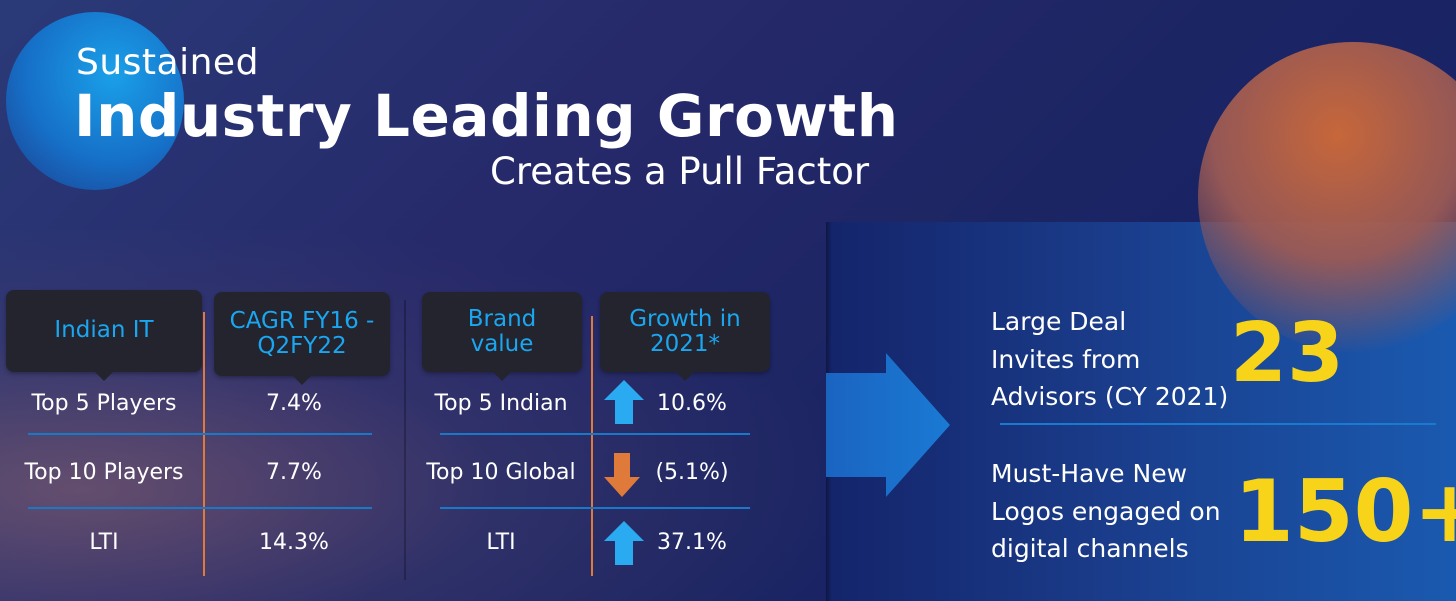  I want to click on table1-row2-label: Top 10 Players, so click(104, 472).